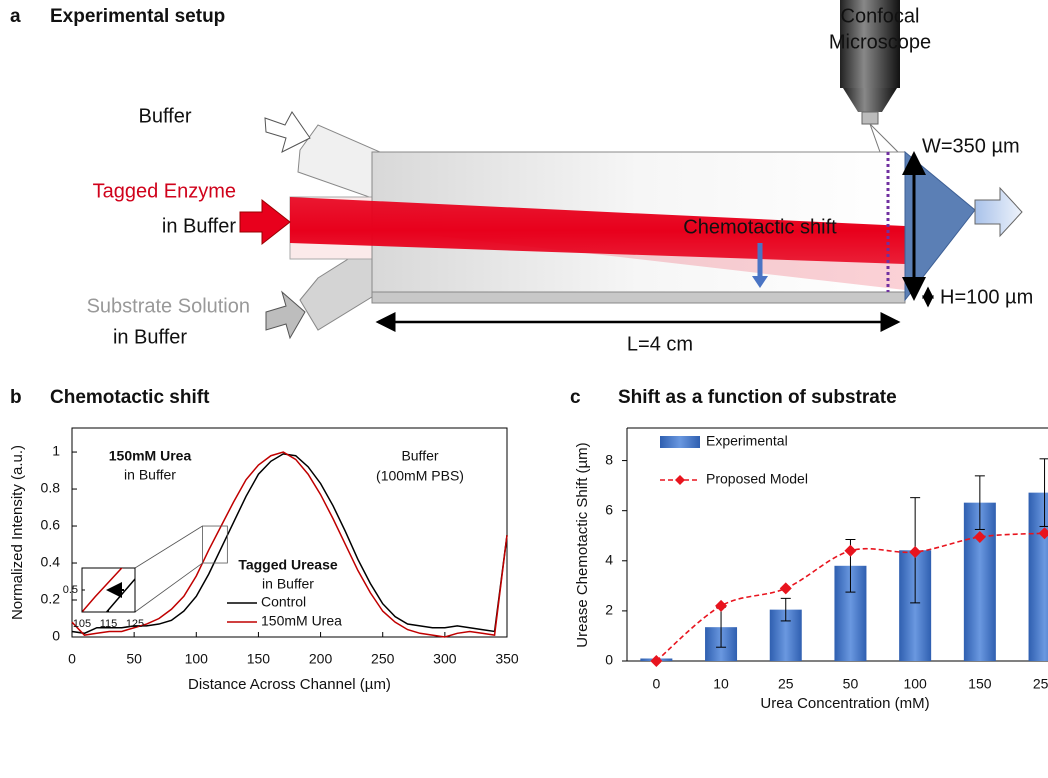  Describe the element at coordinates (667, 259) in the screenshot. I see `stream-spread` at that location.